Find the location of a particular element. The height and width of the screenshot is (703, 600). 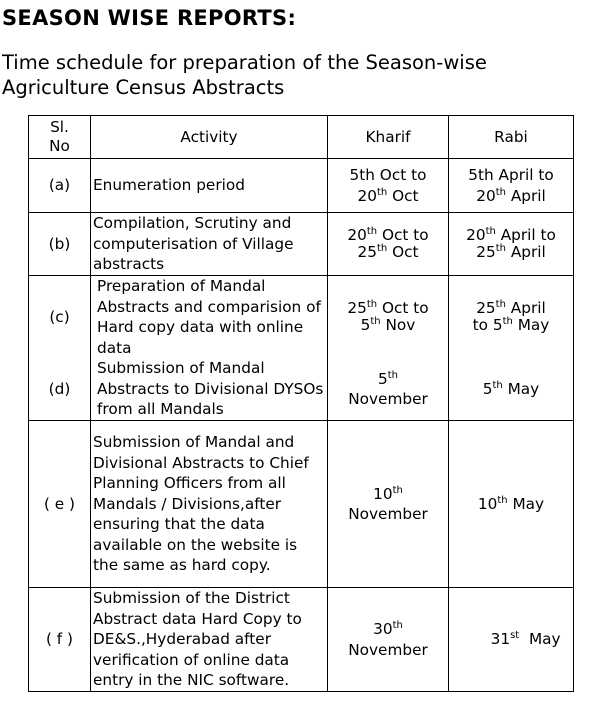

row-sl-cell: (c) (d) is located at coordinates (59, 348).